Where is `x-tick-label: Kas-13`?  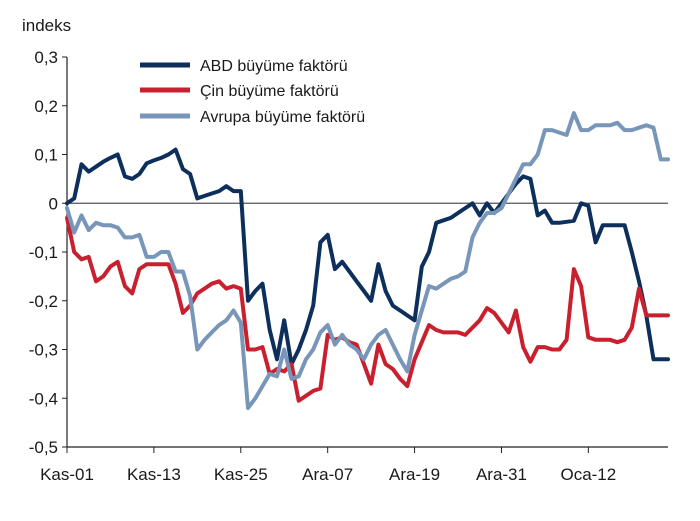
x-tick-label: Kas-13 is located at coordinates (154, 474).